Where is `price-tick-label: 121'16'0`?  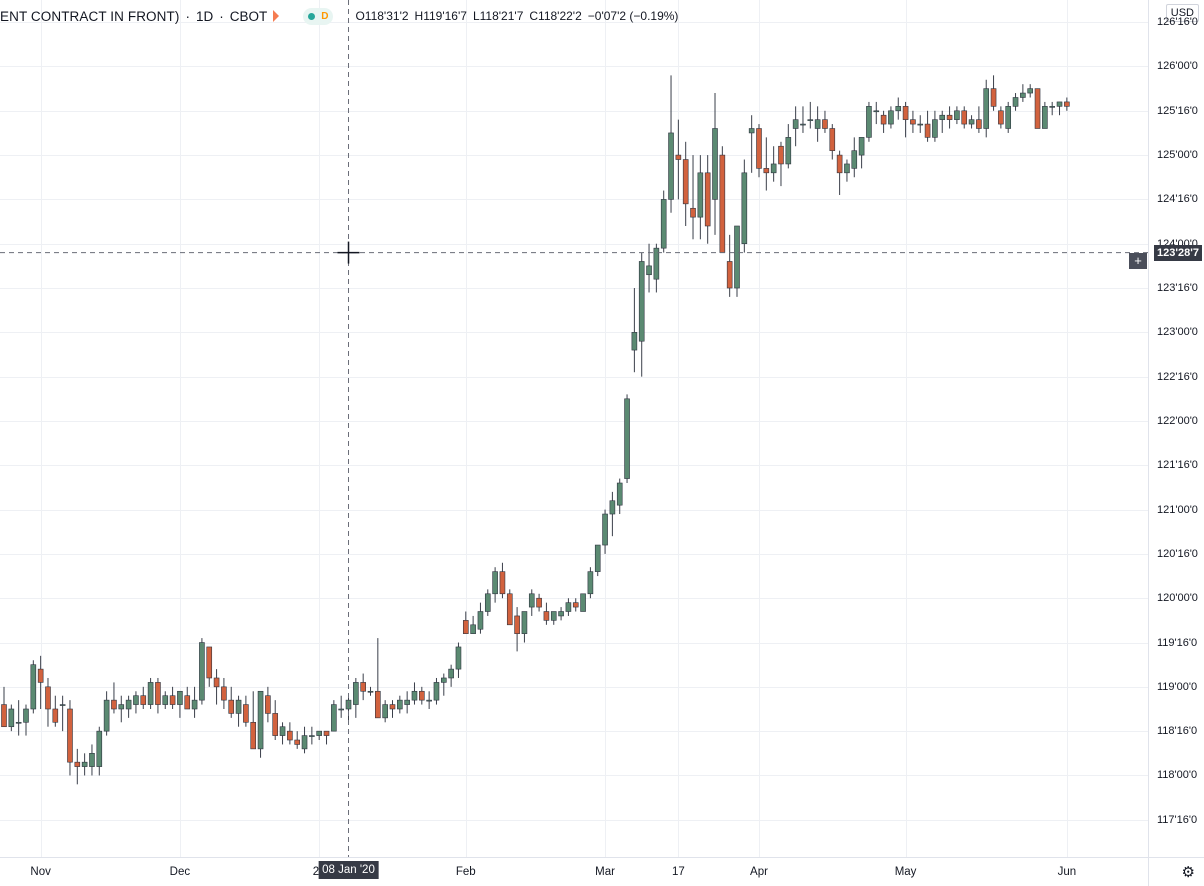
price-tick-label: 121'16'0 is located at coordinates (1177, 465).